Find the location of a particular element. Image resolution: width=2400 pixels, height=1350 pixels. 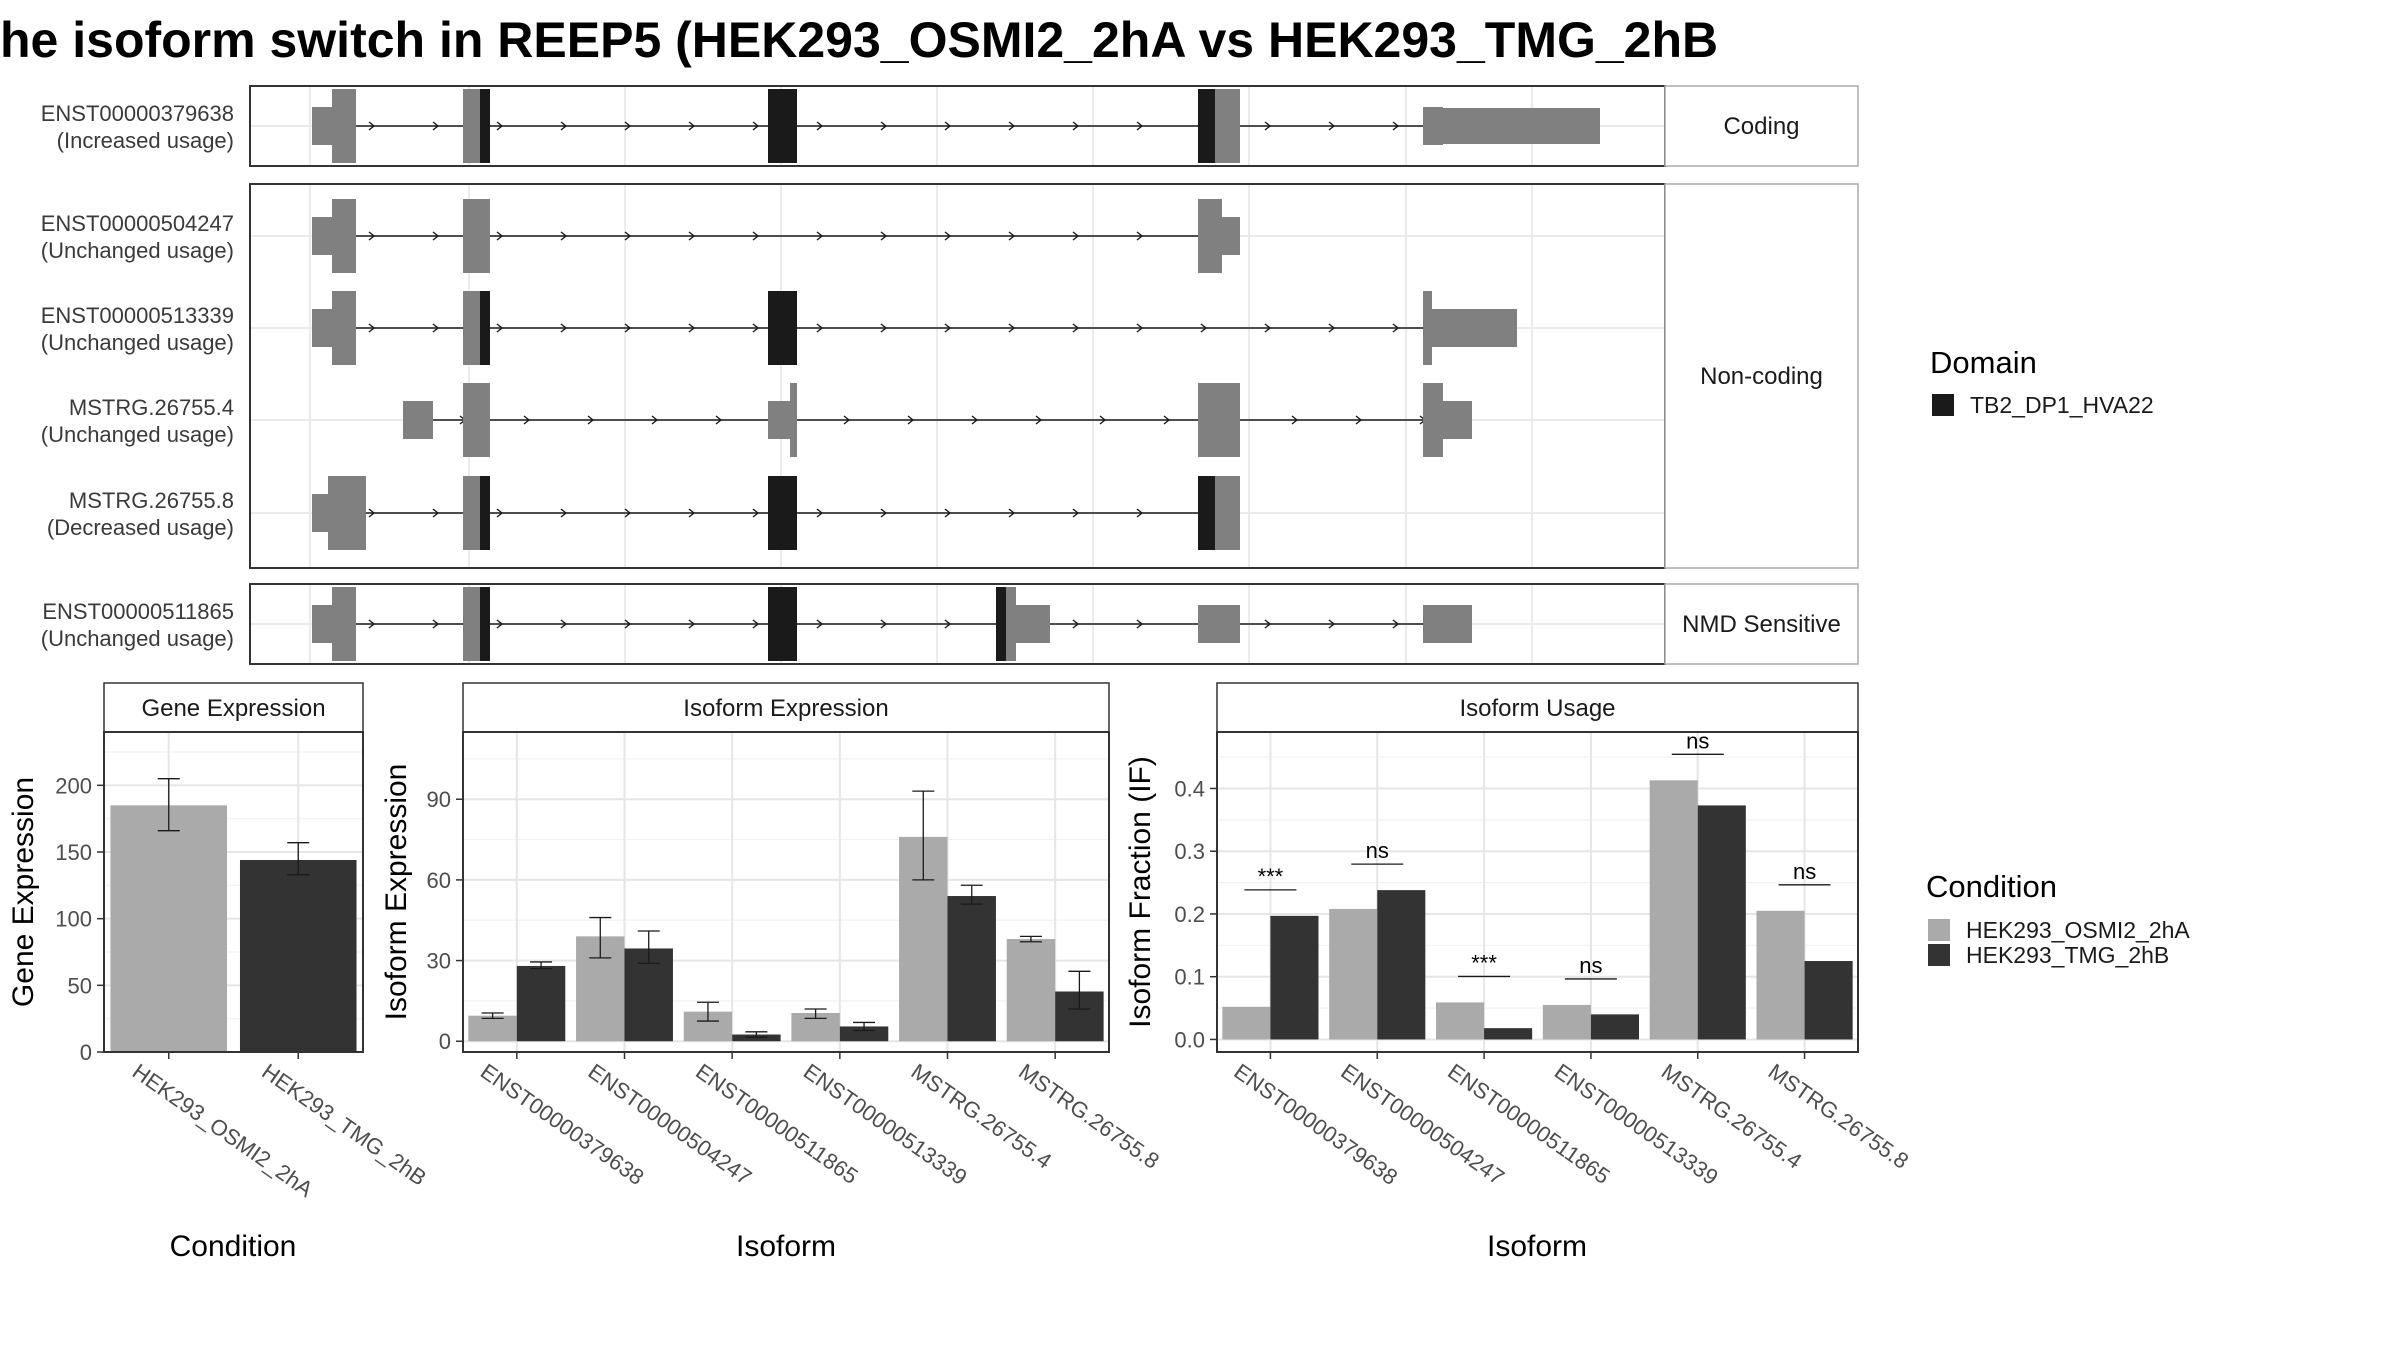

category-strip-label: Non-coding is located at coordinates (1761, 376).